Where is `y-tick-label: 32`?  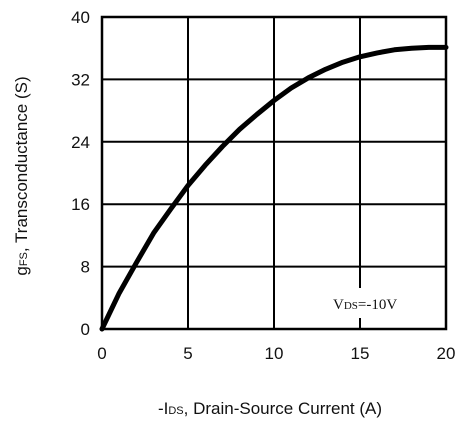 y-tick-label: 32 is located at coordinates (80, 79).